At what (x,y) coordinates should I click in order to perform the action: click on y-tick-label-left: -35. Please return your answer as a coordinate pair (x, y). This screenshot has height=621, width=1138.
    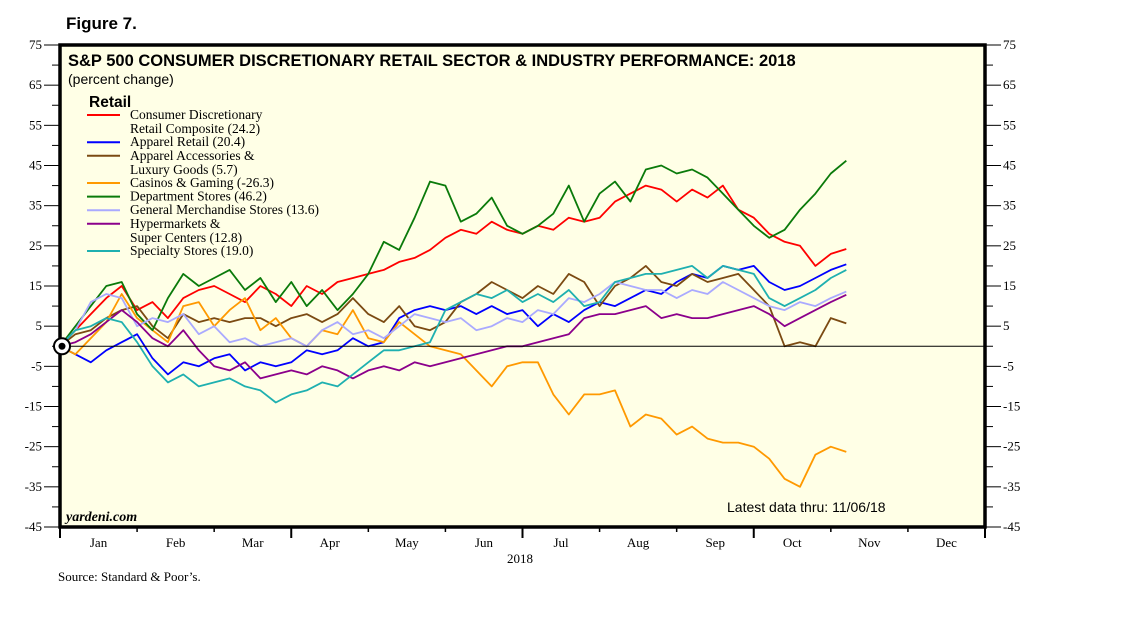
    Looking at the image, I should click on (33, 486).